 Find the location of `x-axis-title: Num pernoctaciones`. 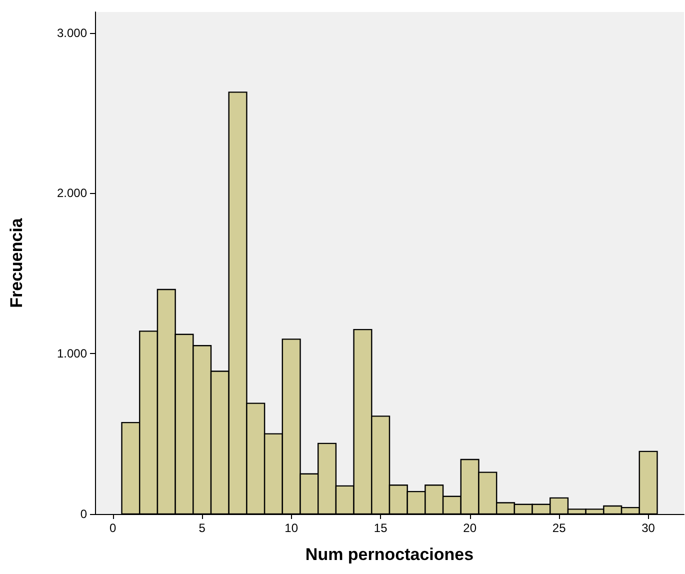

x-axis-title: Num pernoctaciones is located at coordinates (389, 554).